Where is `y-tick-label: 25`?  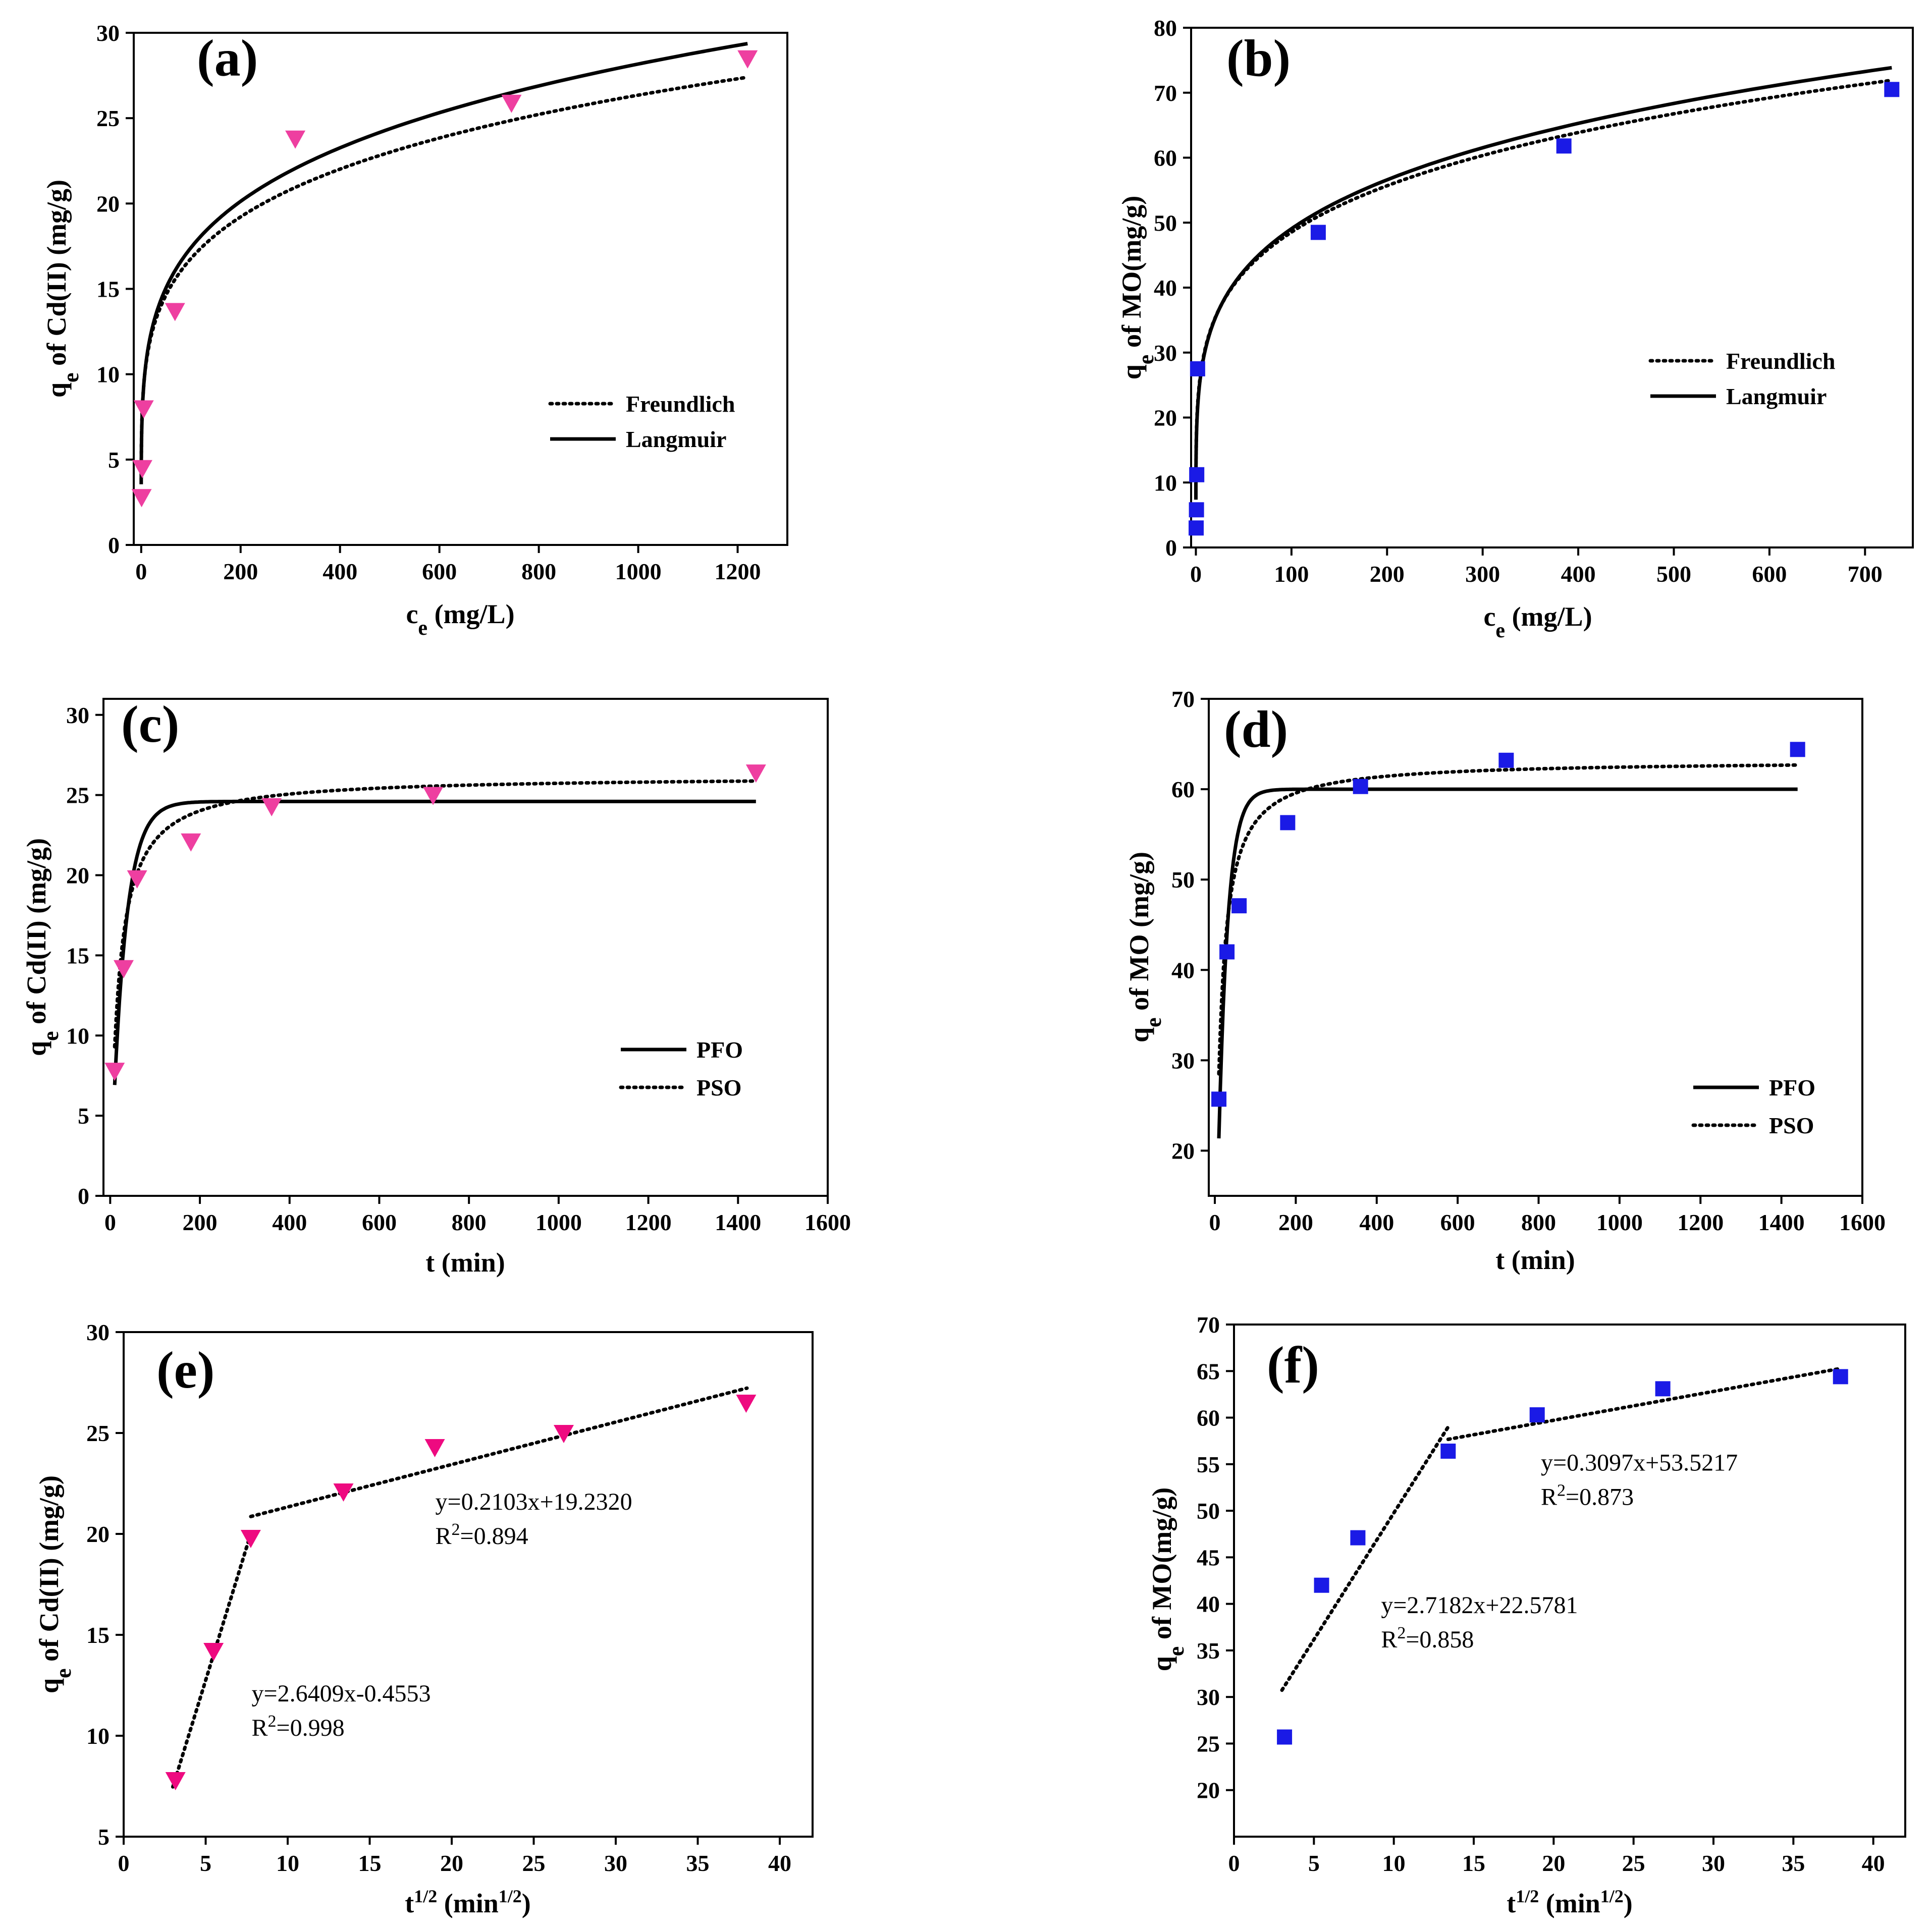
y-tick-label: 25 is located at coordinates (1208, 1744).